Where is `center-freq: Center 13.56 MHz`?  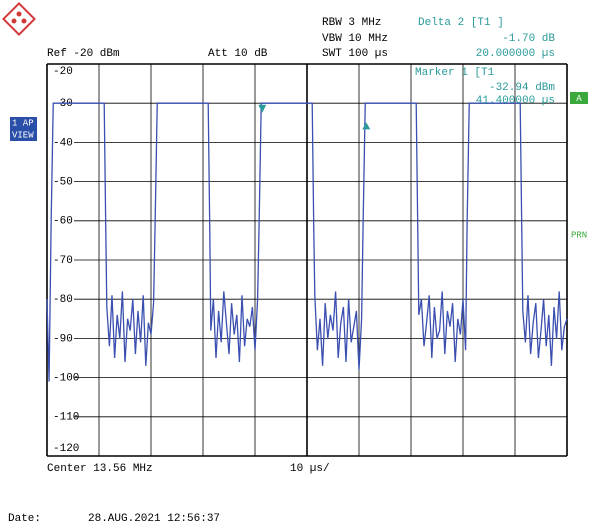
center-freq: Center 13.56 MHz is located at coordinates (100, 469).